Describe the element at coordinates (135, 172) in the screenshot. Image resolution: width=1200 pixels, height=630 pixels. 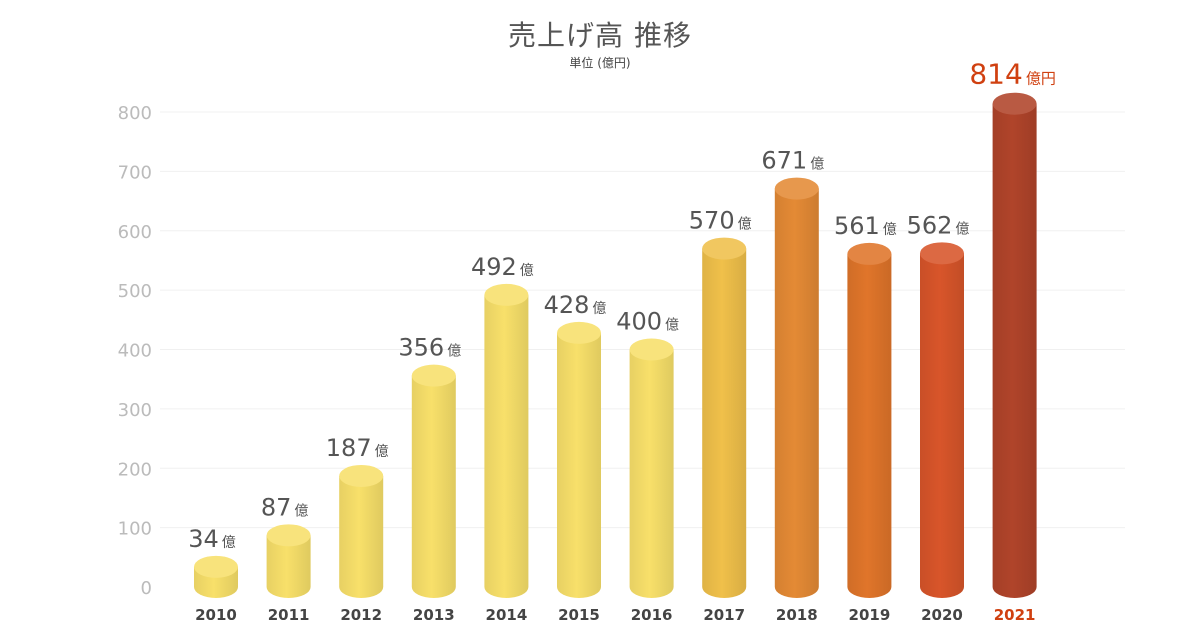
I see `y-tick-label: 700` at that location.